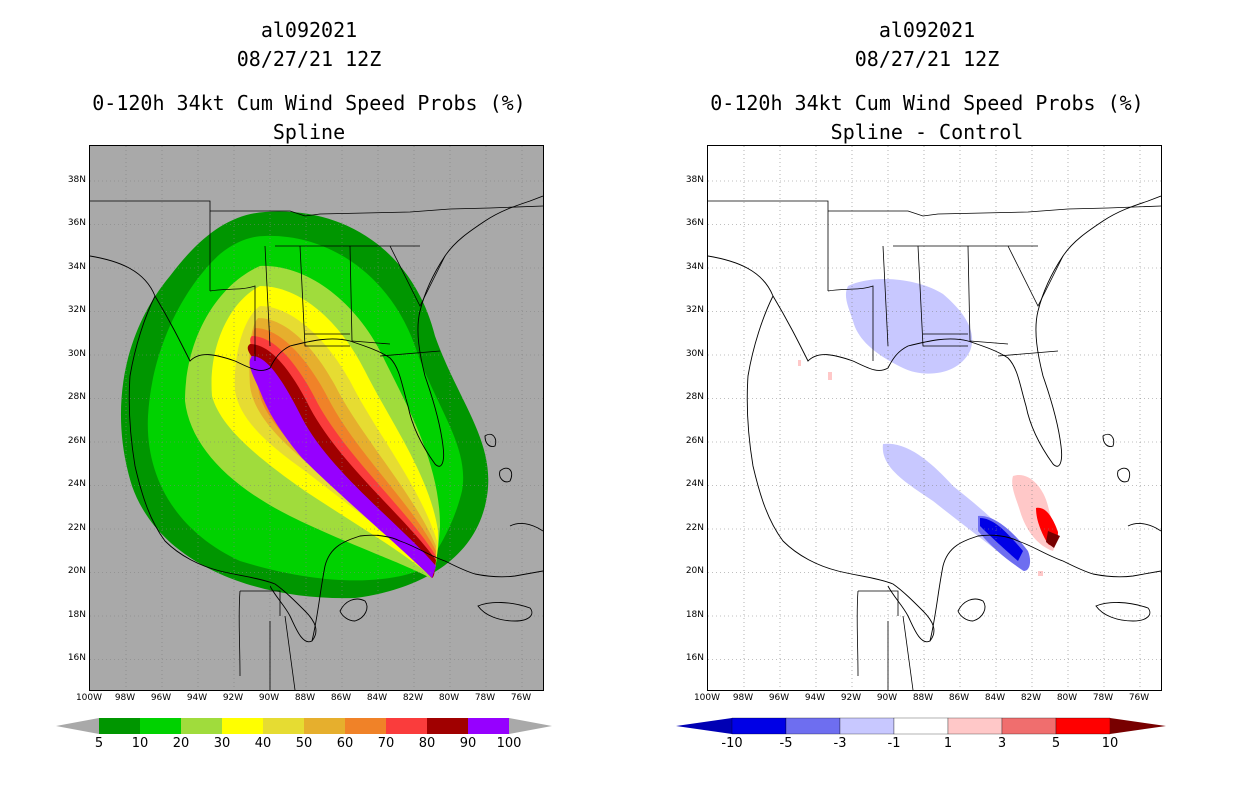  I want to click on right-lon-label: 92W, so click(851, 698).